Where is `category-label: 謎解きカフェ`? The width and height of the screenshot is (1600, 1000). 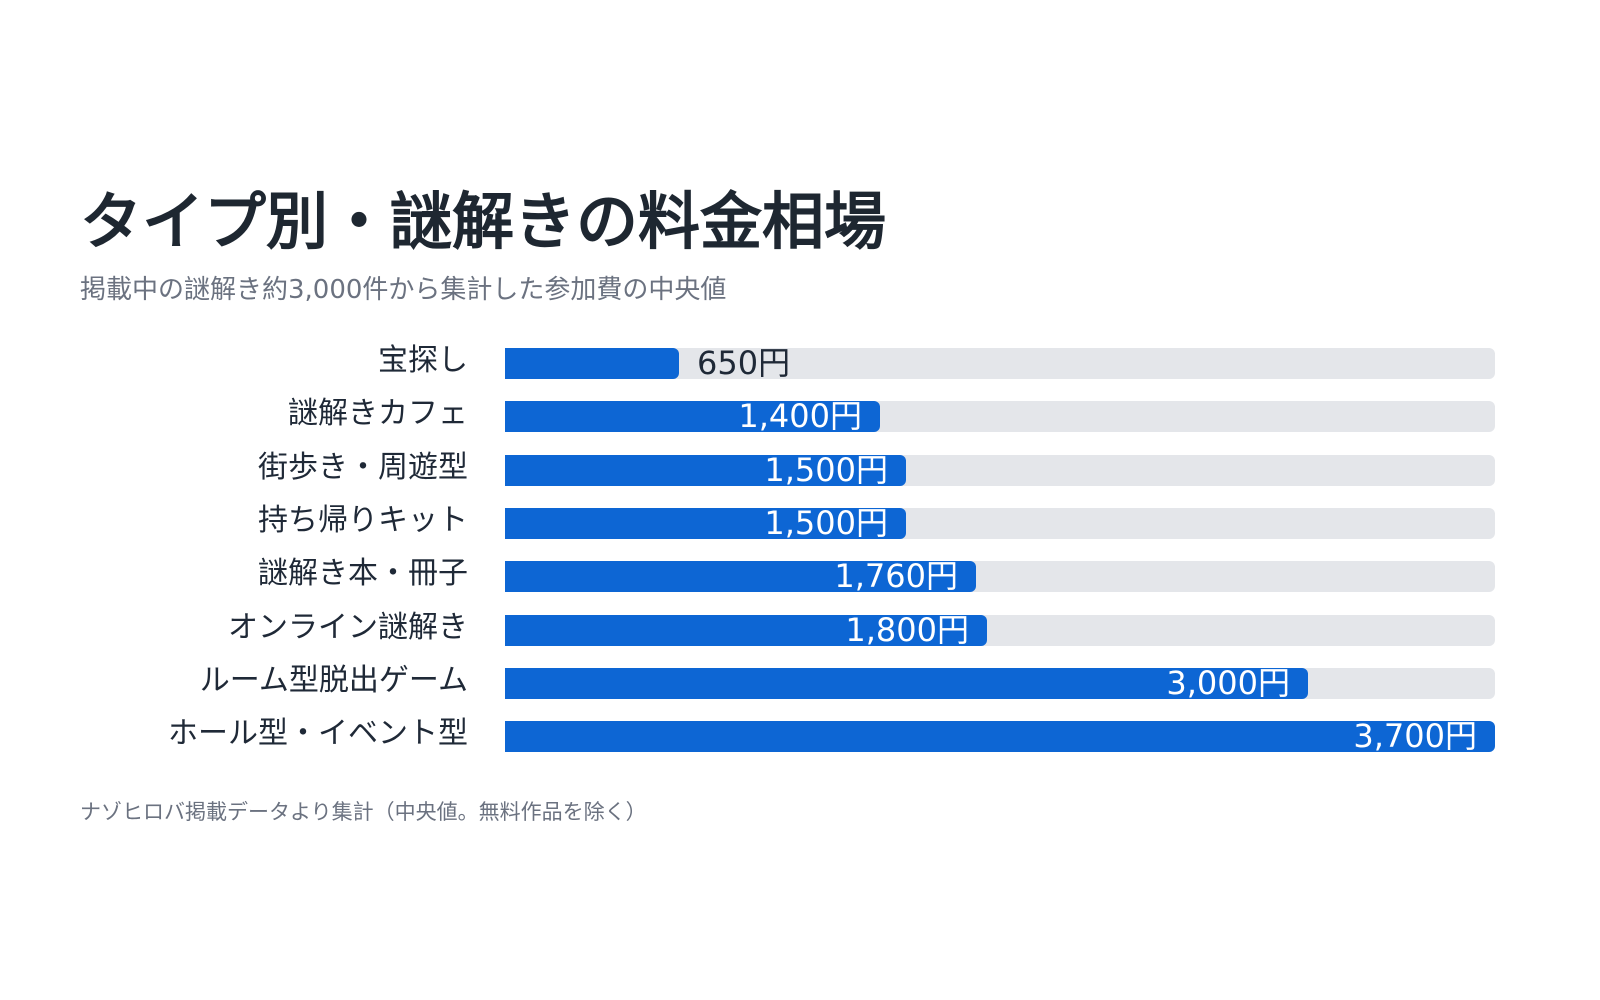
category-label: 謎解きカフェ is located at coordinates (378, 414).